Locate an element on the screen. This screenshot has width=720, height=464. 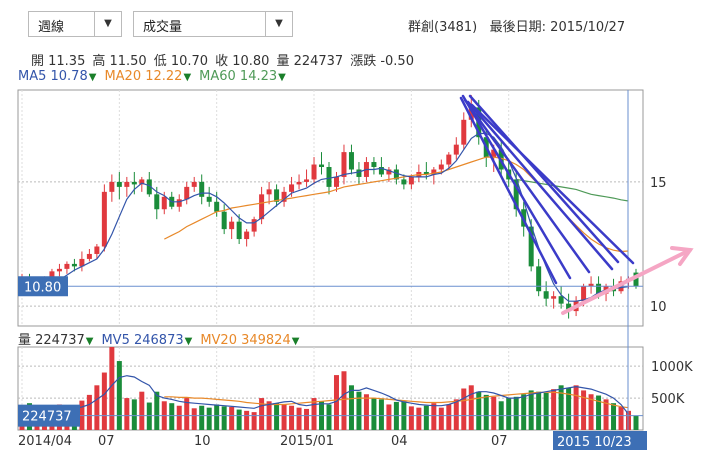
last-date-label: 最後日期: is located at coordinates (518, 27).